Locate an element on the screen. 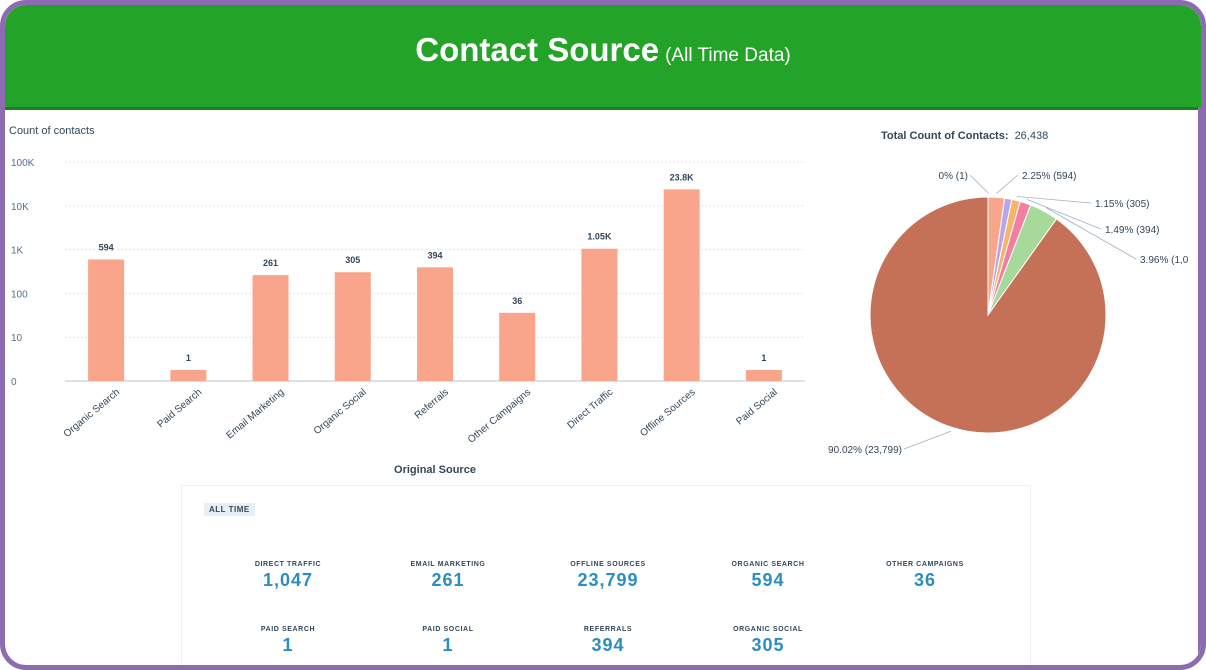  kpi-label: REFERRALS is located at coordinates (608, 629).